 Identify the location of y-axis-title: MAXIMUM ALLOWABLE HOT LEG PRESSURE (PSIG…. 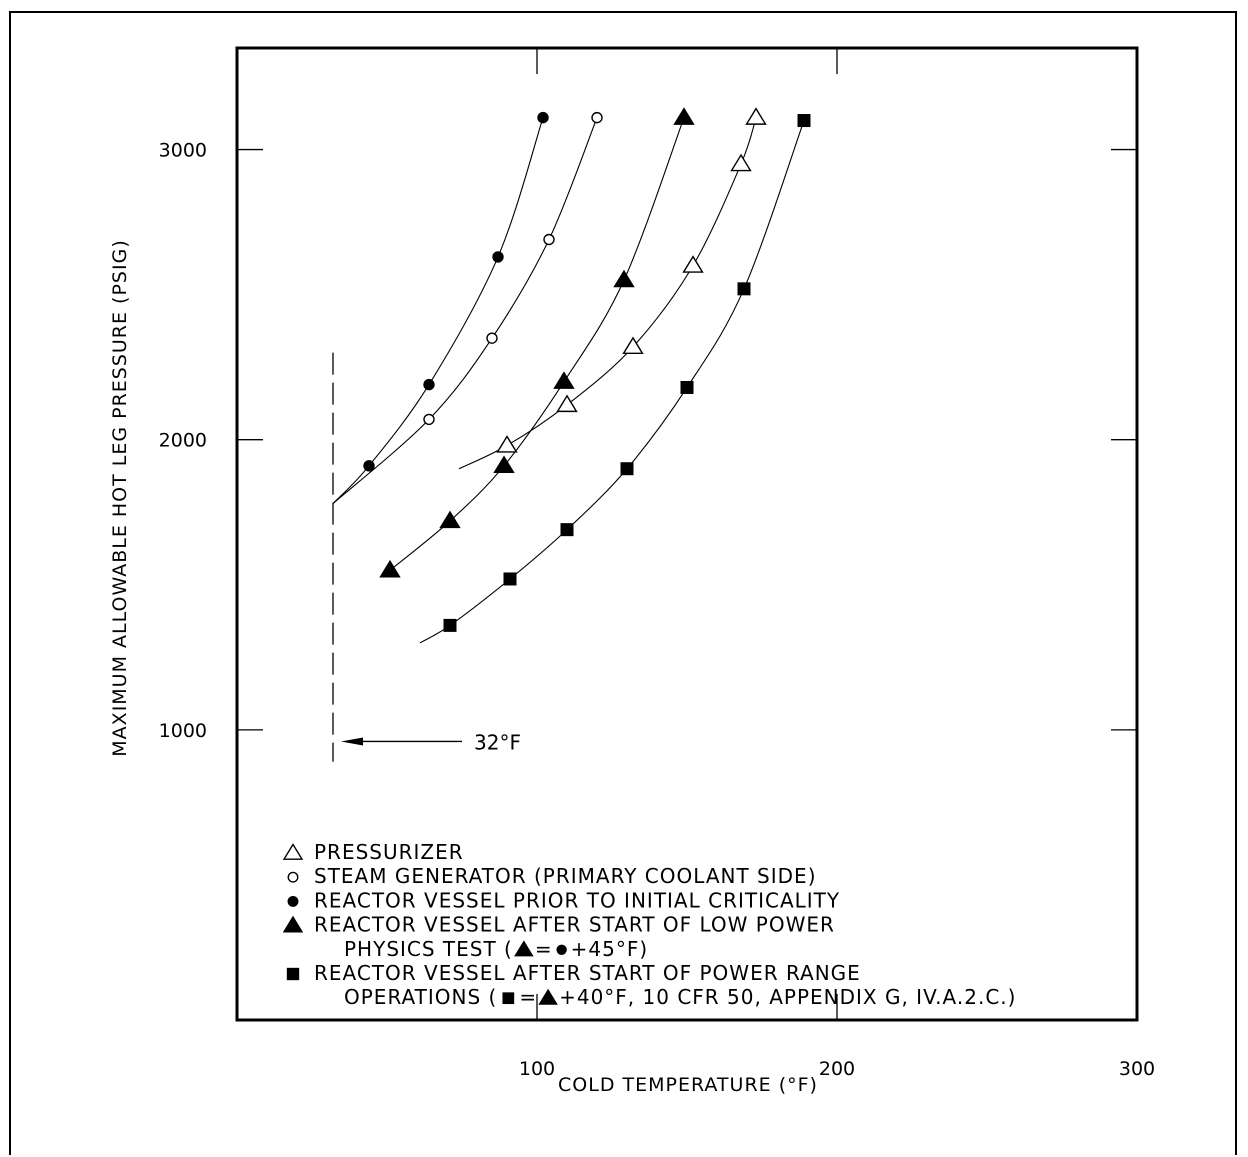
(120, 497).